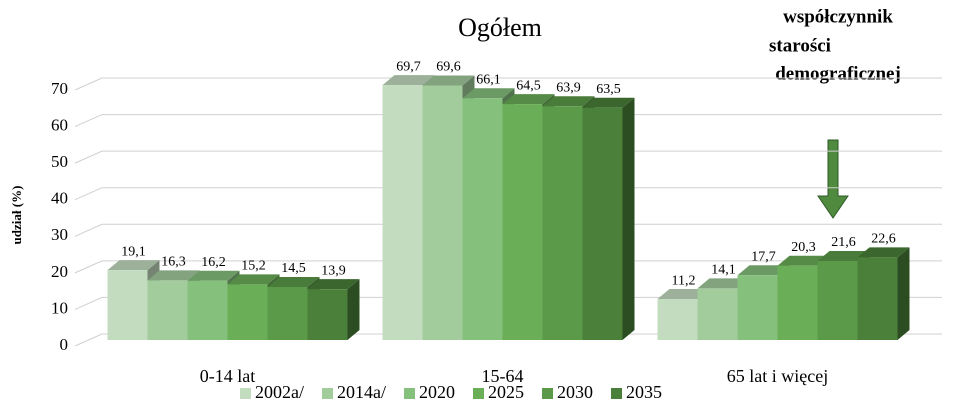 This screenshot has height=404, width=961. What do you see at coordinates (800, 45) in the screenshot?
I see `annotation: starości` at bounding box center [800, 45].